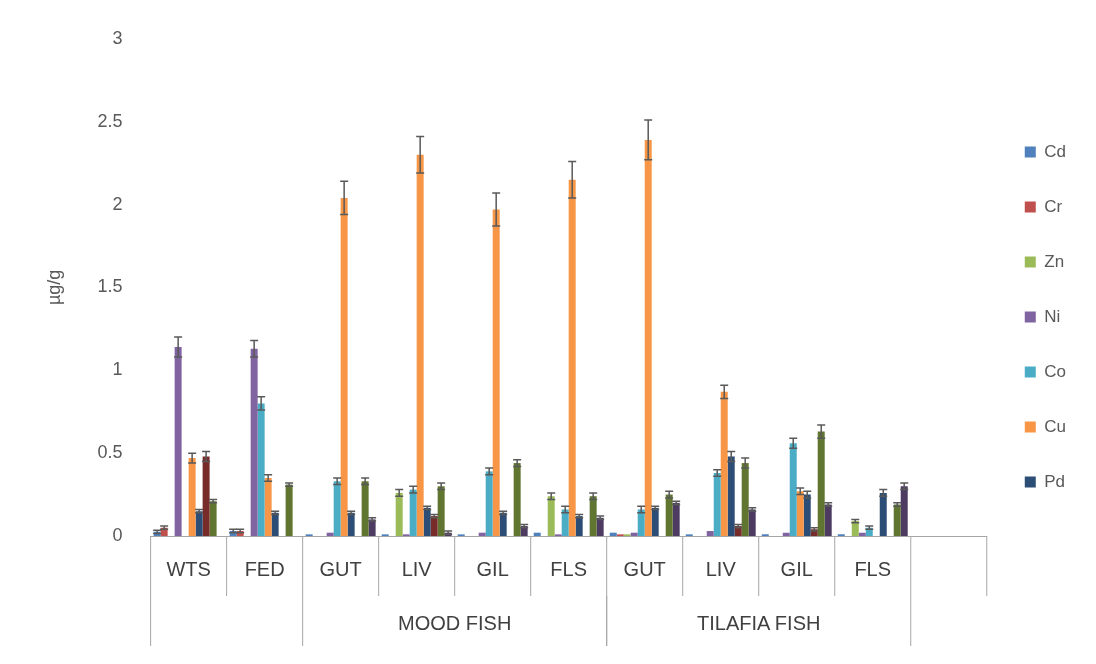 This screenshot has height=664, width=1096. Describe the element at coordinates (110, 120) in the screenshot. I see `y-tick-label: 2.5` at that location.